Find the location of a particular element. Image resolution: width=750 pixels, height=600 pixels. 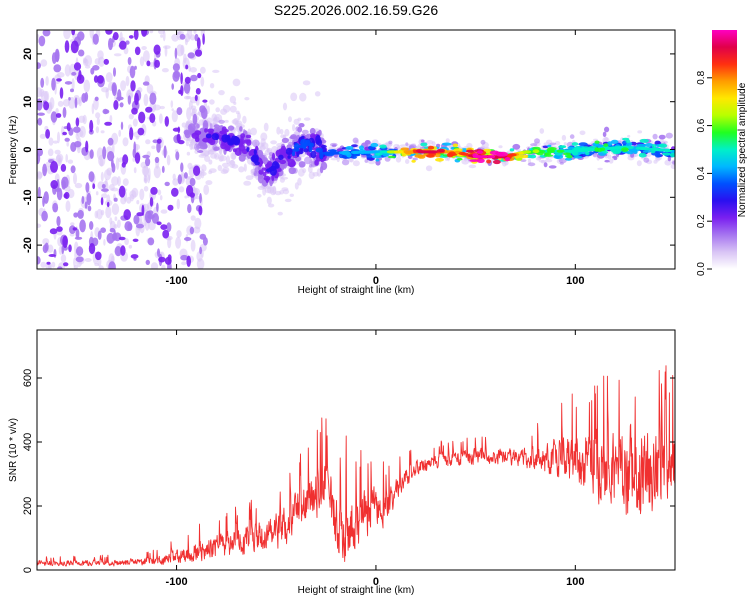

x-tick-label: 100 is located at coordinates (575, 582).